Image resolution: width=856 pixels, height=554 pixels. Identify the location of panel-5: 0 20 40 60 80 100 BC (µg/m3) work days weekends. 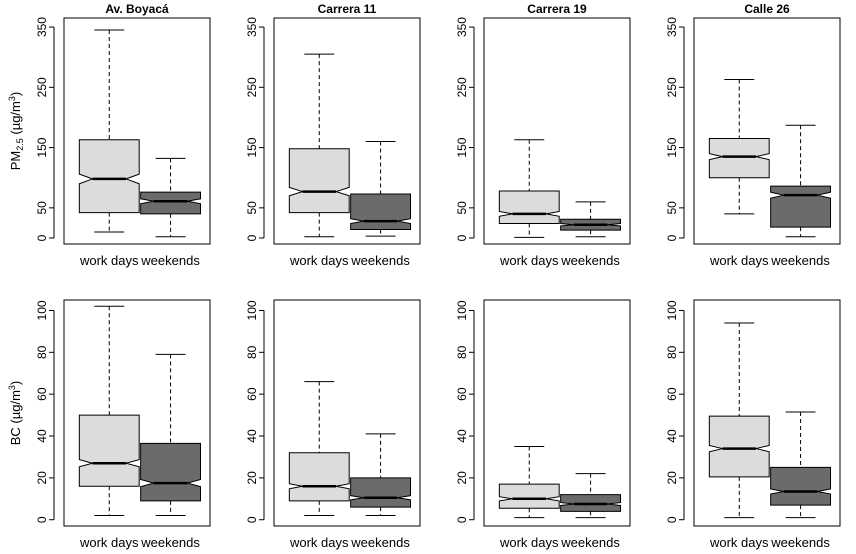
(109, 424).